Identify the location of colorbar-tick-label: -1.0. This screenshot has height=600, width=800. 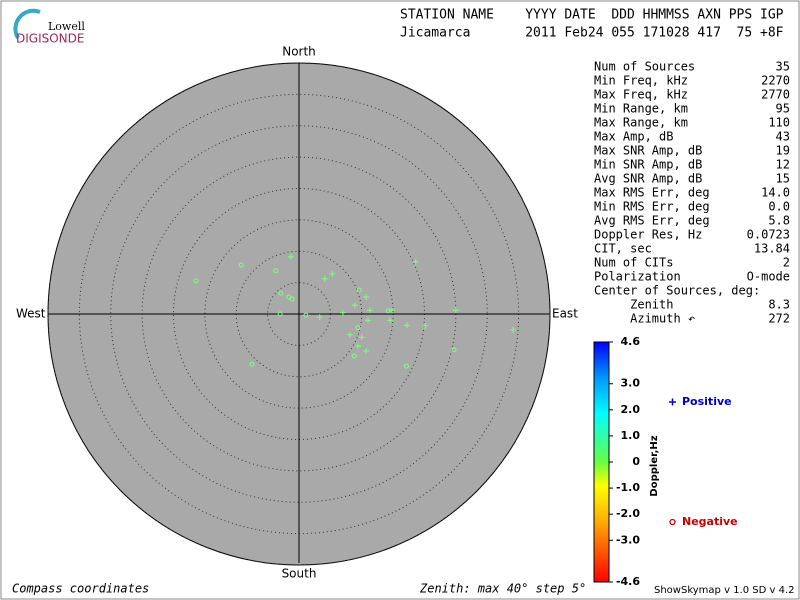
(628, 487).